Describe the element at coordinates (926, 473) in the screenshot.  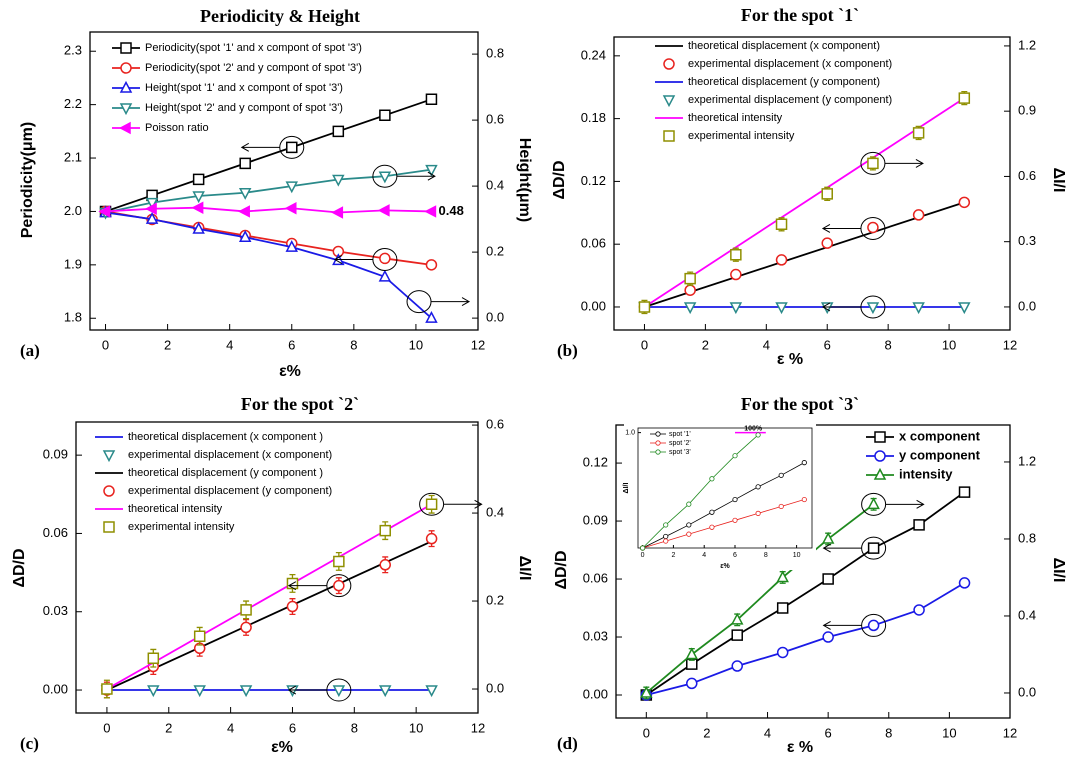
I see `legend-label: intensity` at that location.